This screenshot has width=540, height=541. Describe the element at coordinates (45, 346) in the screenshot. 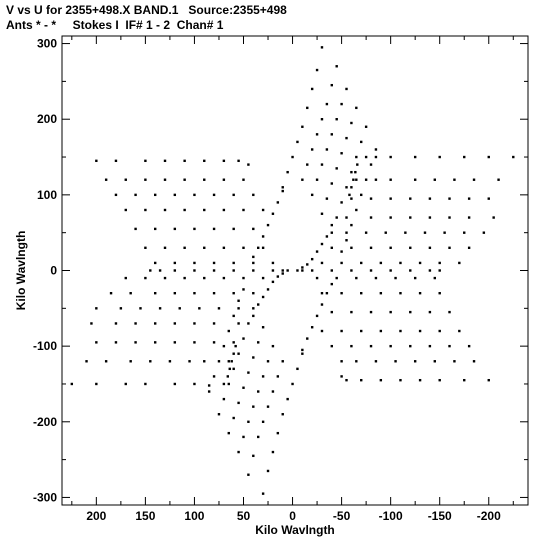

I see `y-tick-label: -100` at that location.